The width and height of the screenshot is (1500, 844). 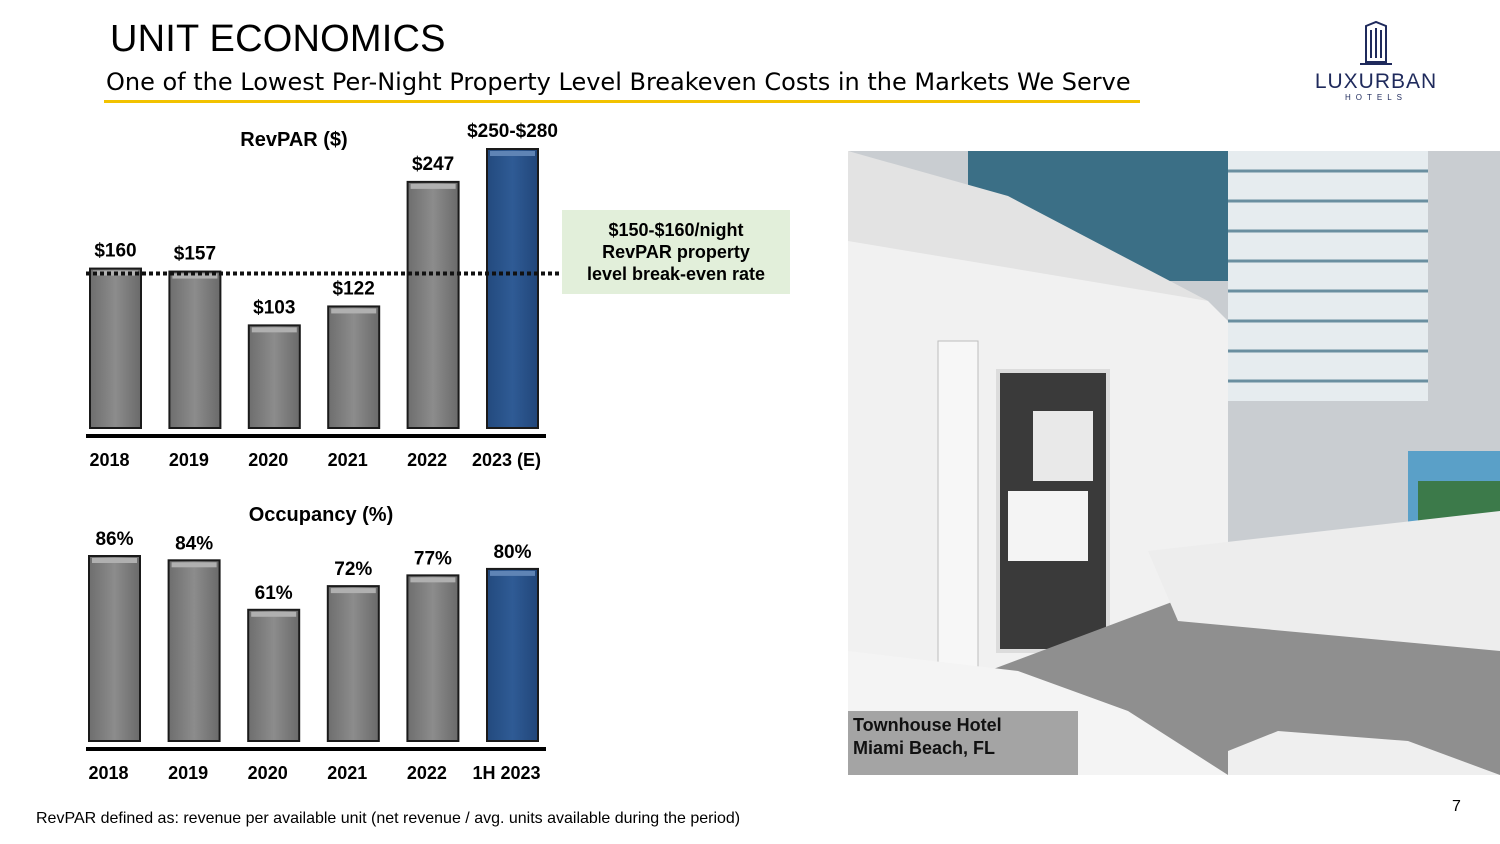 I want to click on slide-title: UNIT ECONOMICS, so click(x=278, y=39).